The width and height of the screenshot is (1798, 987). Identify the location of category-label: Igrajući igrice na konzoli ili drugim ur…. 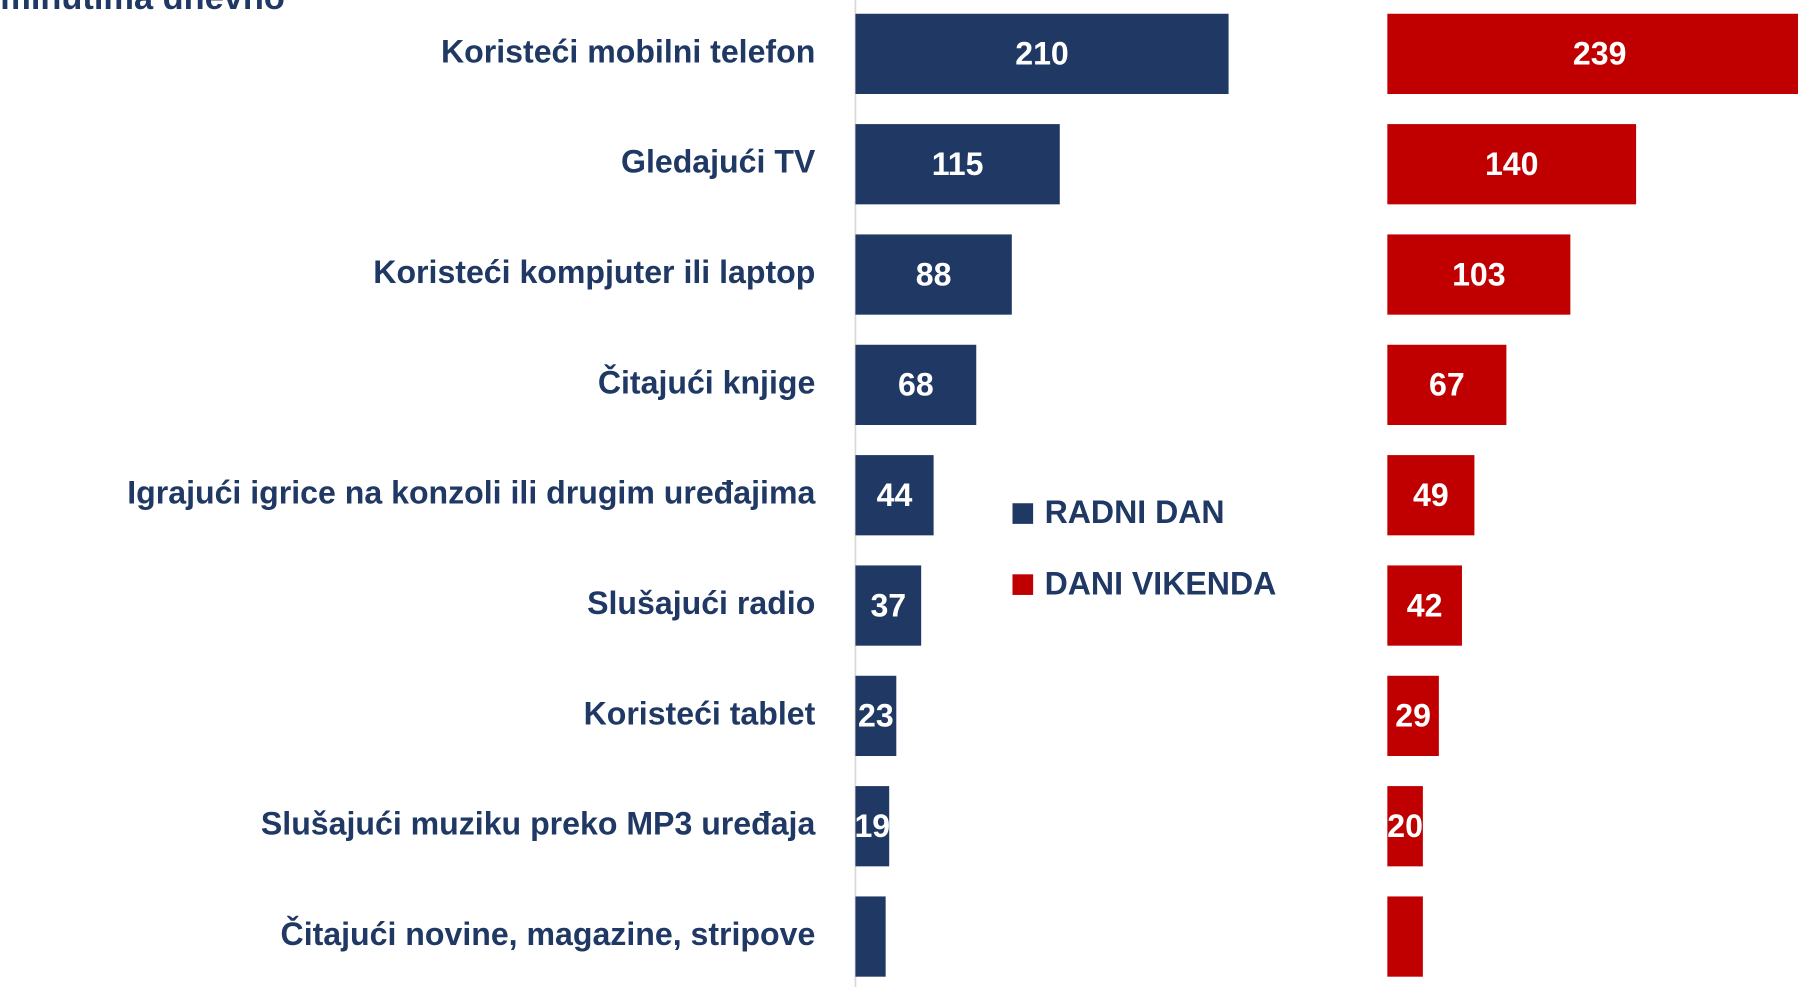
(471, 493).